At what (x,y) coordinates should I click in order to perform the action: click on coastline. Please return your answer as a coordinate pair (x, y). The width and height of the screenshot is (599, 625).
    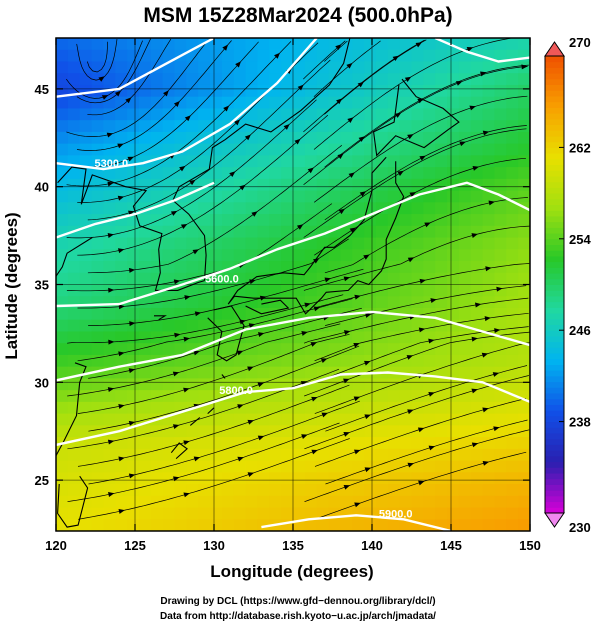
    Looking at the image, I should click on (179, 451).